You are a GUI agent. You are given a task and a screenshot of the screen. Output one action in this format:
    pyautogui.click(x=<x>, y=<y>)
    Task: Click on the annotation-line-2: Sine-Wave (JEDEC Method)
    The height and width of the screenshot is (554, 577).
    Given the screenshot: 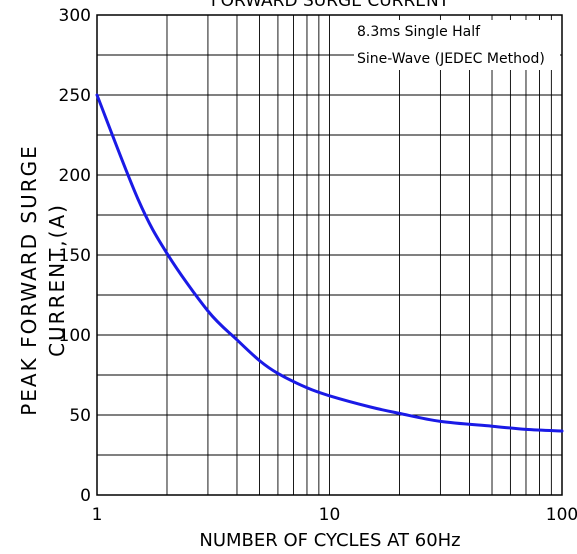 What is the action you would take?
    pyautogui.click(x=451, y=59)
    